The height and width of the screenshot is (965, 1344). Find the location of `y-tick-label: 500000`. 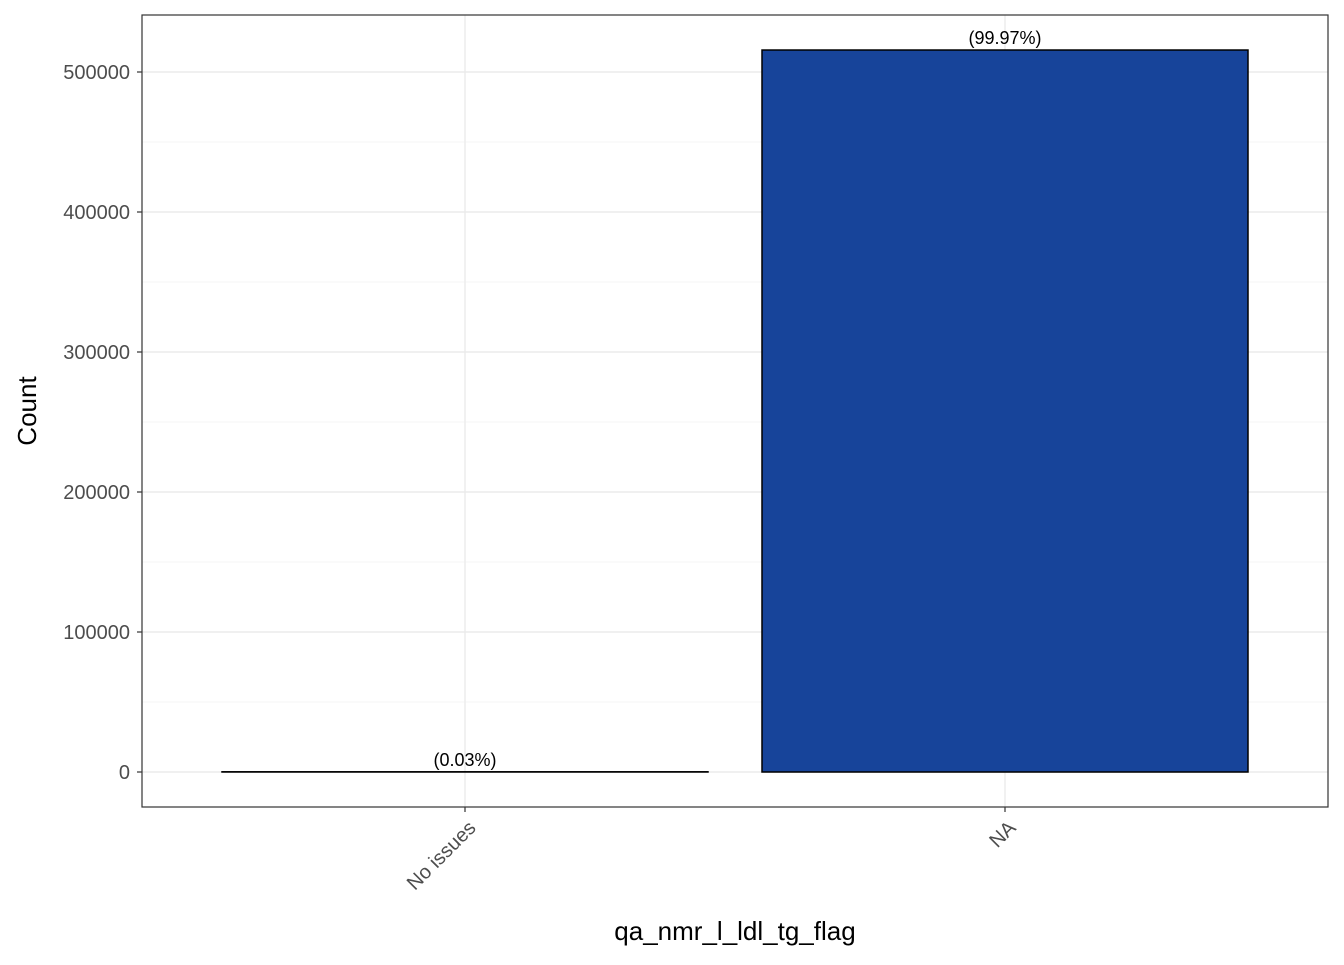

y-tick-label: 500000 is located at coordinates (96, 73).